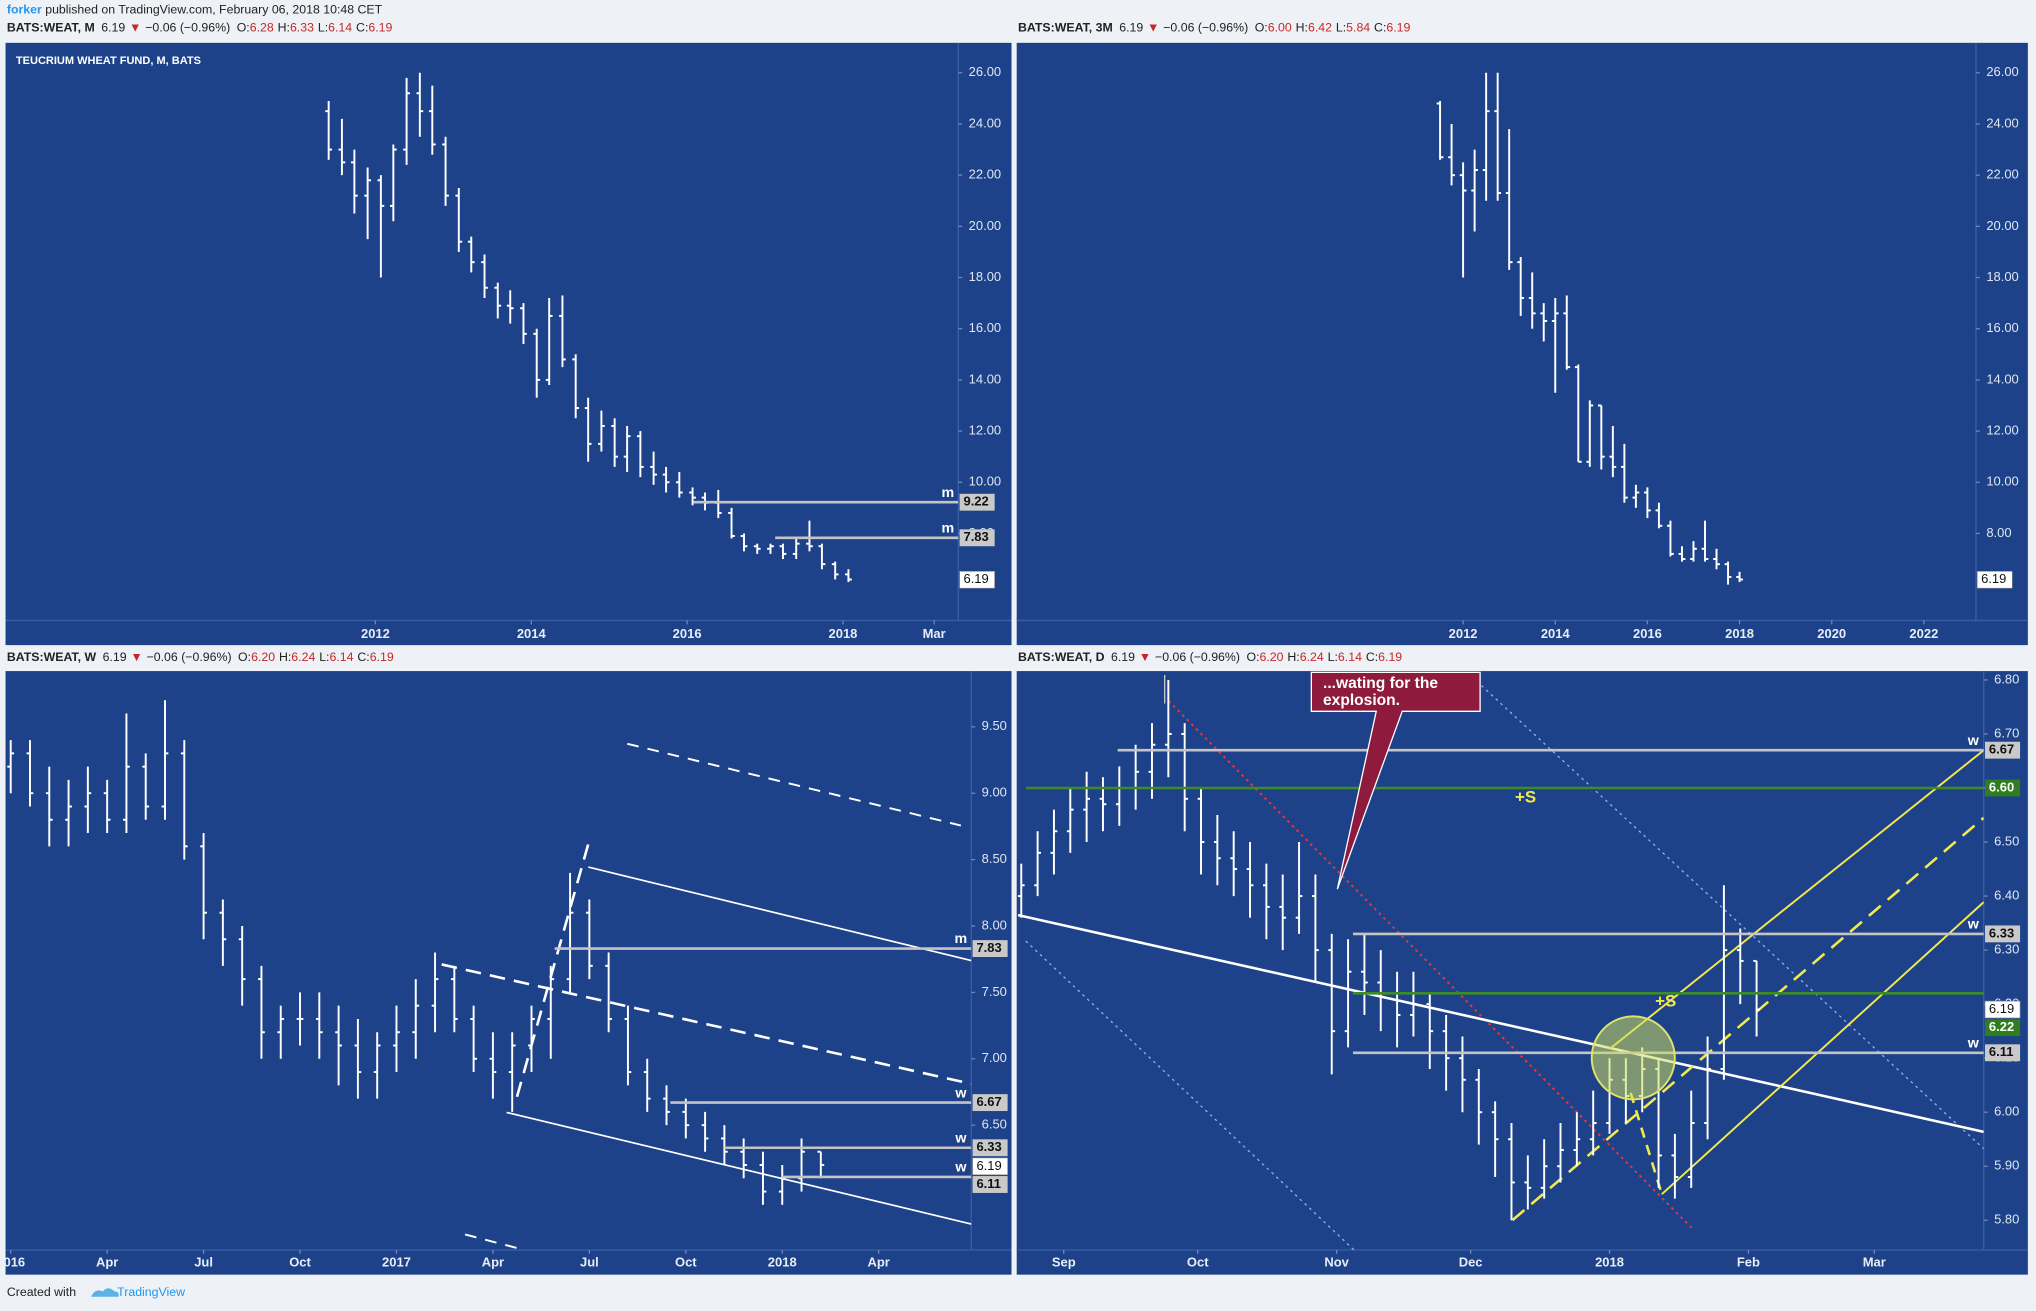 This screenshot has width=2036, height=1311. I want to click on y-tick-label: 6.40, so click(2006, 894).